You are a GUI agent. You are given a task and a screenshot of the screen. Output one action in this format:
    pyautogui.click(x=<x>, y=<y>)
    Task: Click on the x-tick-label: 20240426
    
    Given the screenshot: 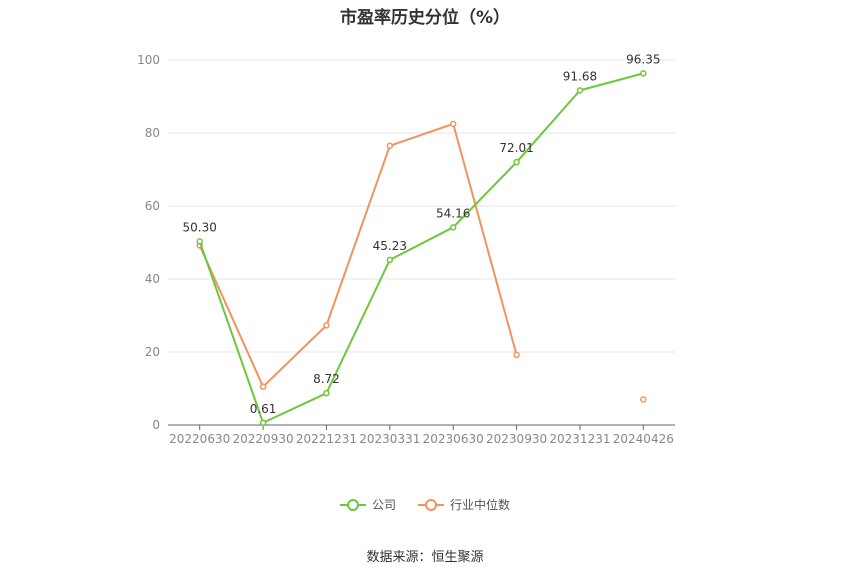 What is the action you would take?
    pyautogui.click(x=643, y=439)
    